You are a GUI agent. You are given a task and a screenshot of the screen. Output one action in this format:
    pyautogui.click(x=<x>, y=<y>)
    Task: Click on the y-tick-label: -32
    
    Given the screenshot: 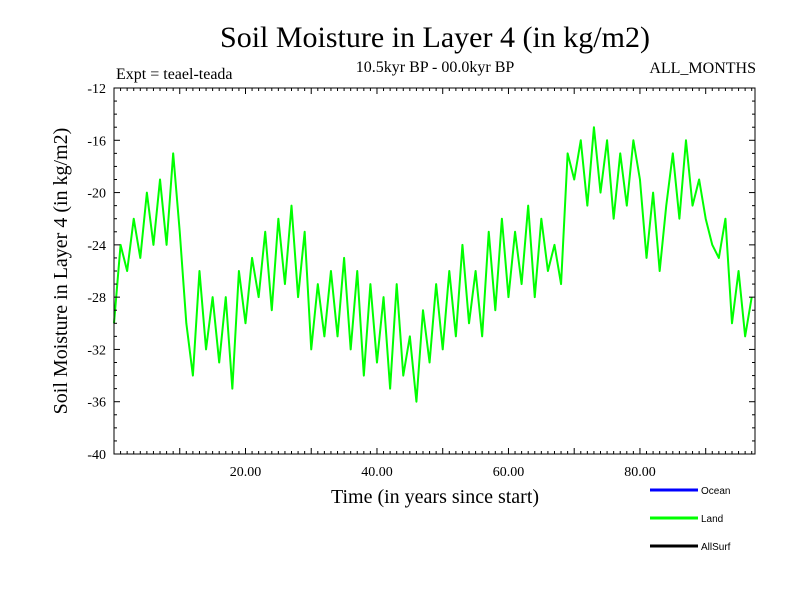 What is the action you would take?
    pyautogui.click(x=96, y=350)
    